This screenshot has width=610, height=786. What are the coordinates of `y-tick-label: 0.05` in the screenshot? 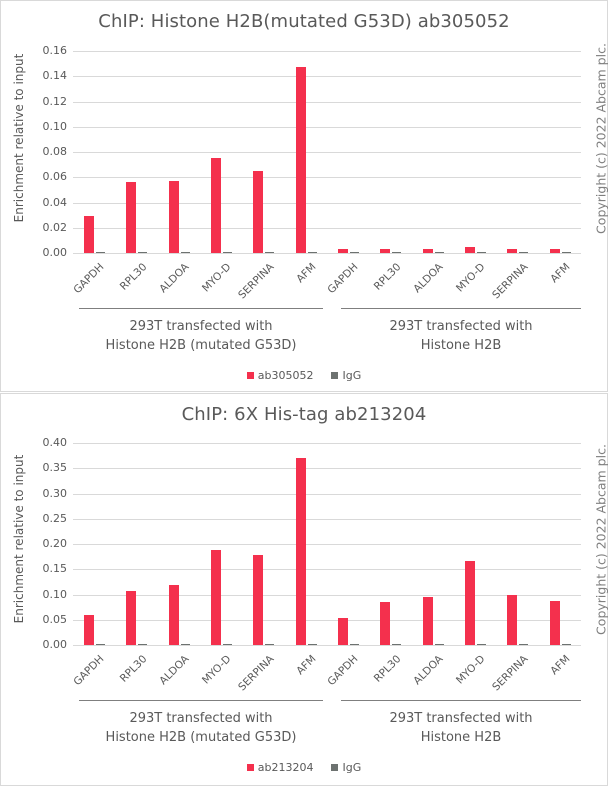 It's located at (55, 619).